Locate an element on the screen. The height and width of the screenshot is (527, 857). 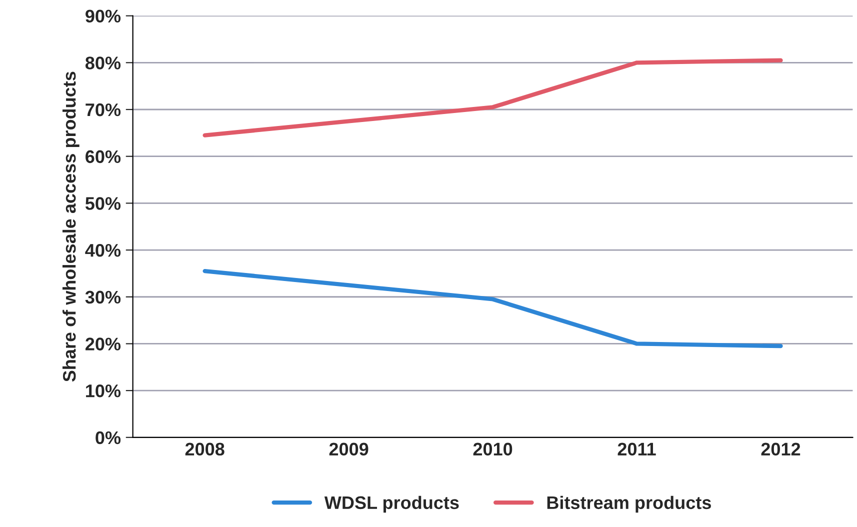
y-tick-label: 0% is located at coordinates (108, 437).